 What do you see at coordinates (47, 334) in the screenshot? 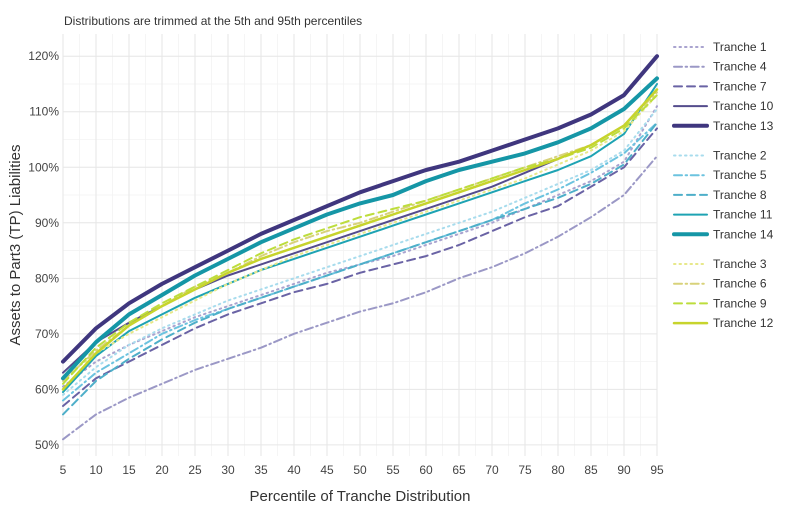
I see `y-tick-label: 70%` at bounding box center [47, 334].